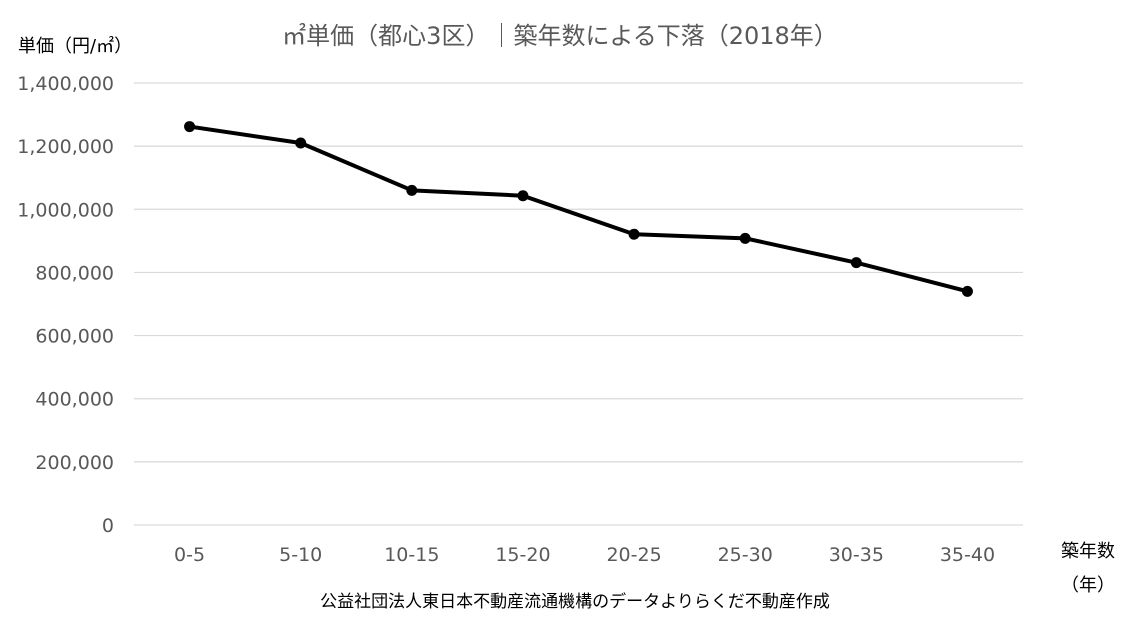 The height and width of the screenshot is (626, 1139). What do you see at coordinates (74, 337) in the screenshot?
I see `y-tick-label: 600,000` at bounding box center [74, 337].